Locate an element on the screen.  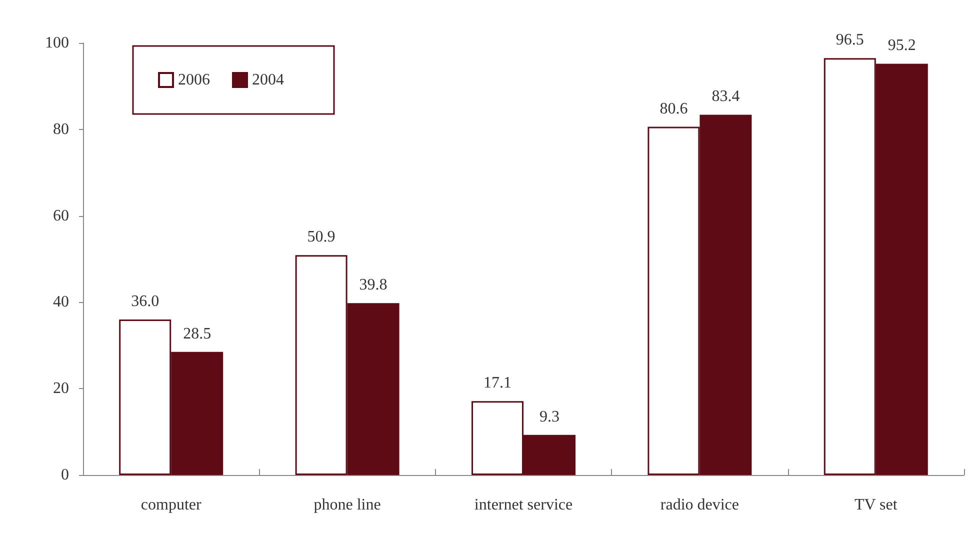
legend-label: 2004 is located at coordinates (268, 80).